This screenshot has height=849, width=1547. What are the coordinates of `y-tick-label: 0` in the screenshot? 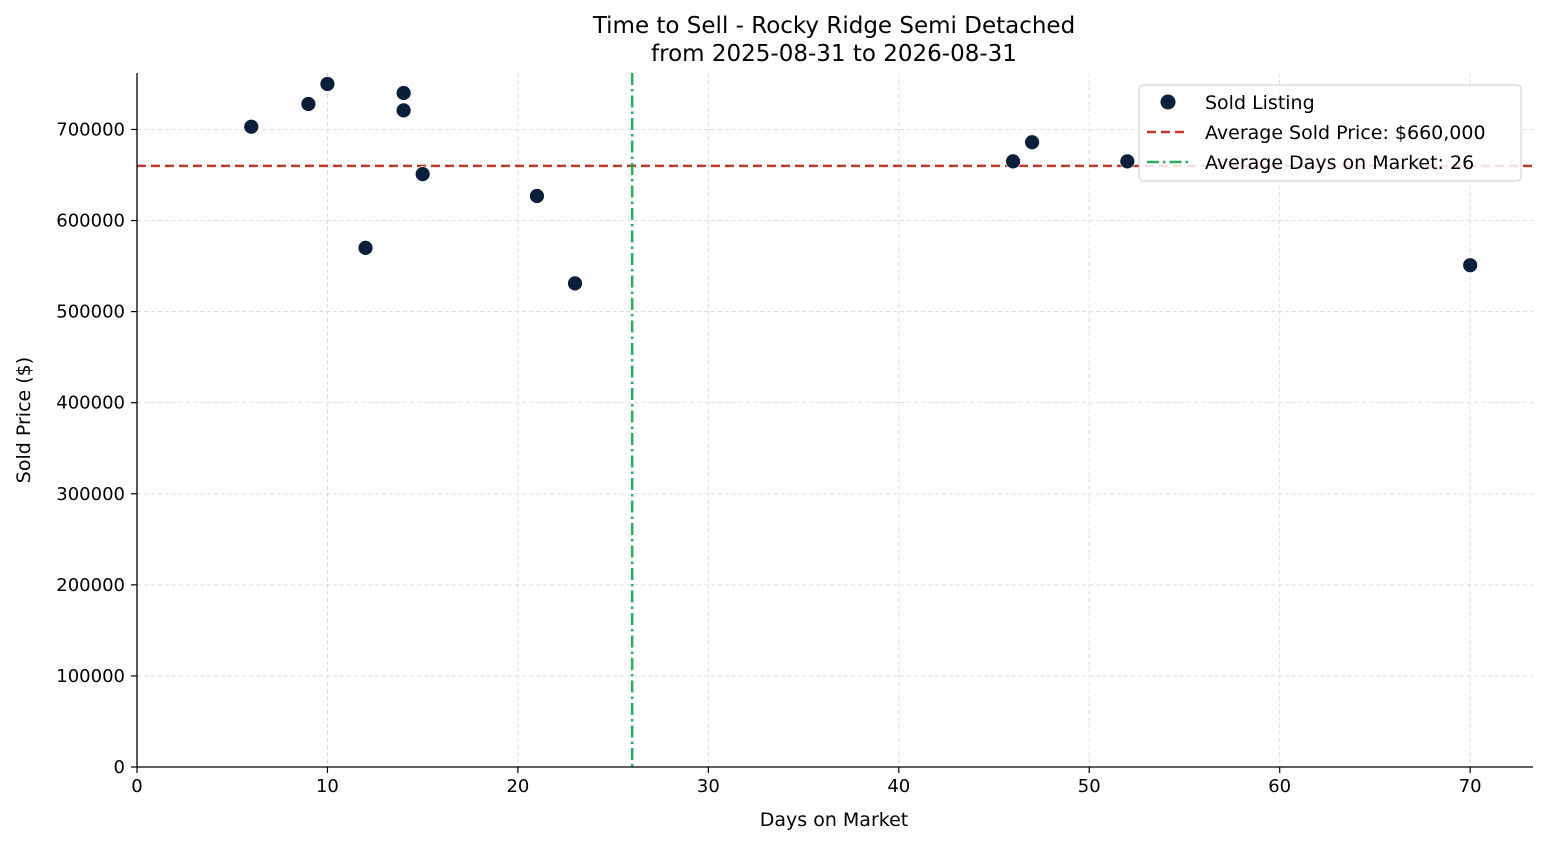 It's located at (119, 767).